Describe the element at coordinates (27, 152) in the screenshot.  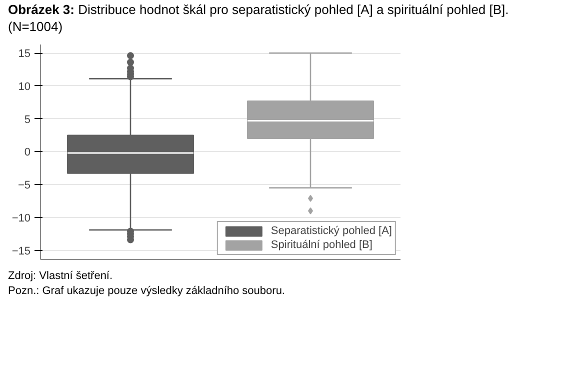
I see `y-tick-label: 0` at that location.